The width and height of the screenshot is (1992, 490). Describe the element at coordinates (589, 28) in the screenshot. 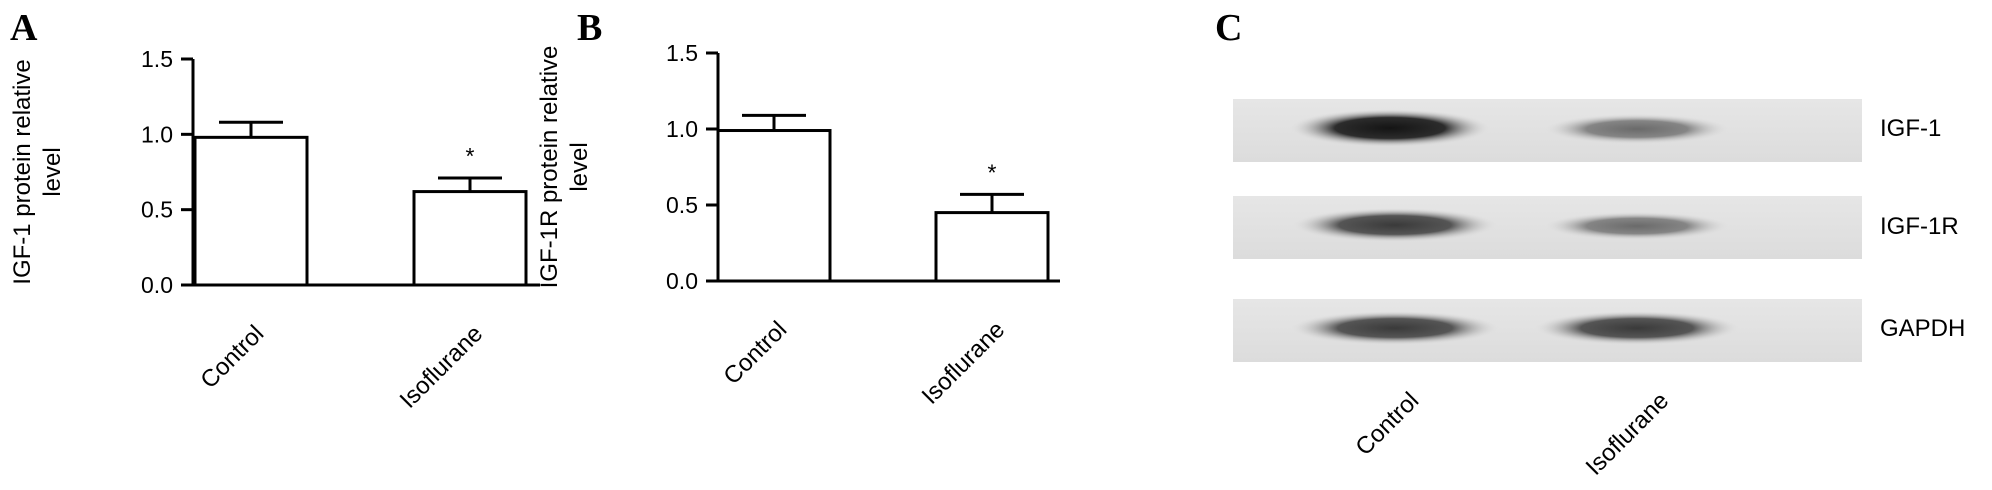

I see `panel-letter-b: B` at that location.